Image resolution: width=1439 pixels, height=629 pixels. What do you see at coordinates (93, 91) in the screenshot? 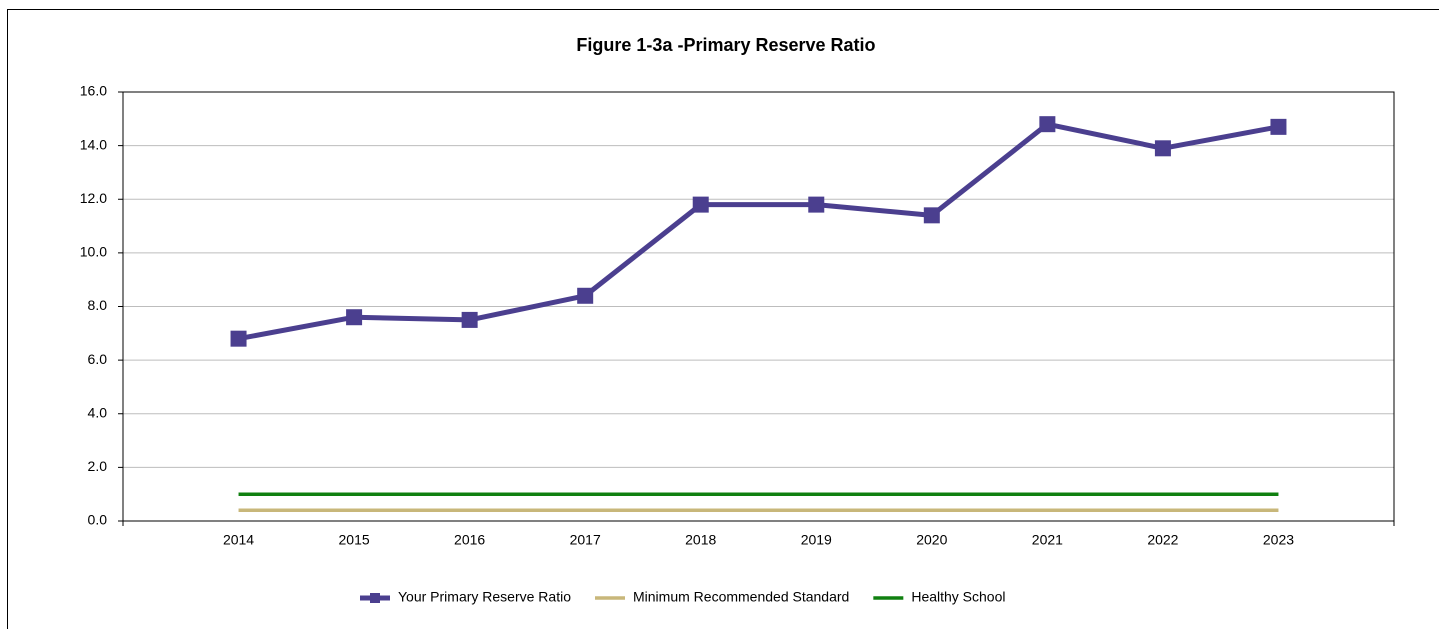
I see `y-tick-label: 16.0` at bounding box center [93, 91].